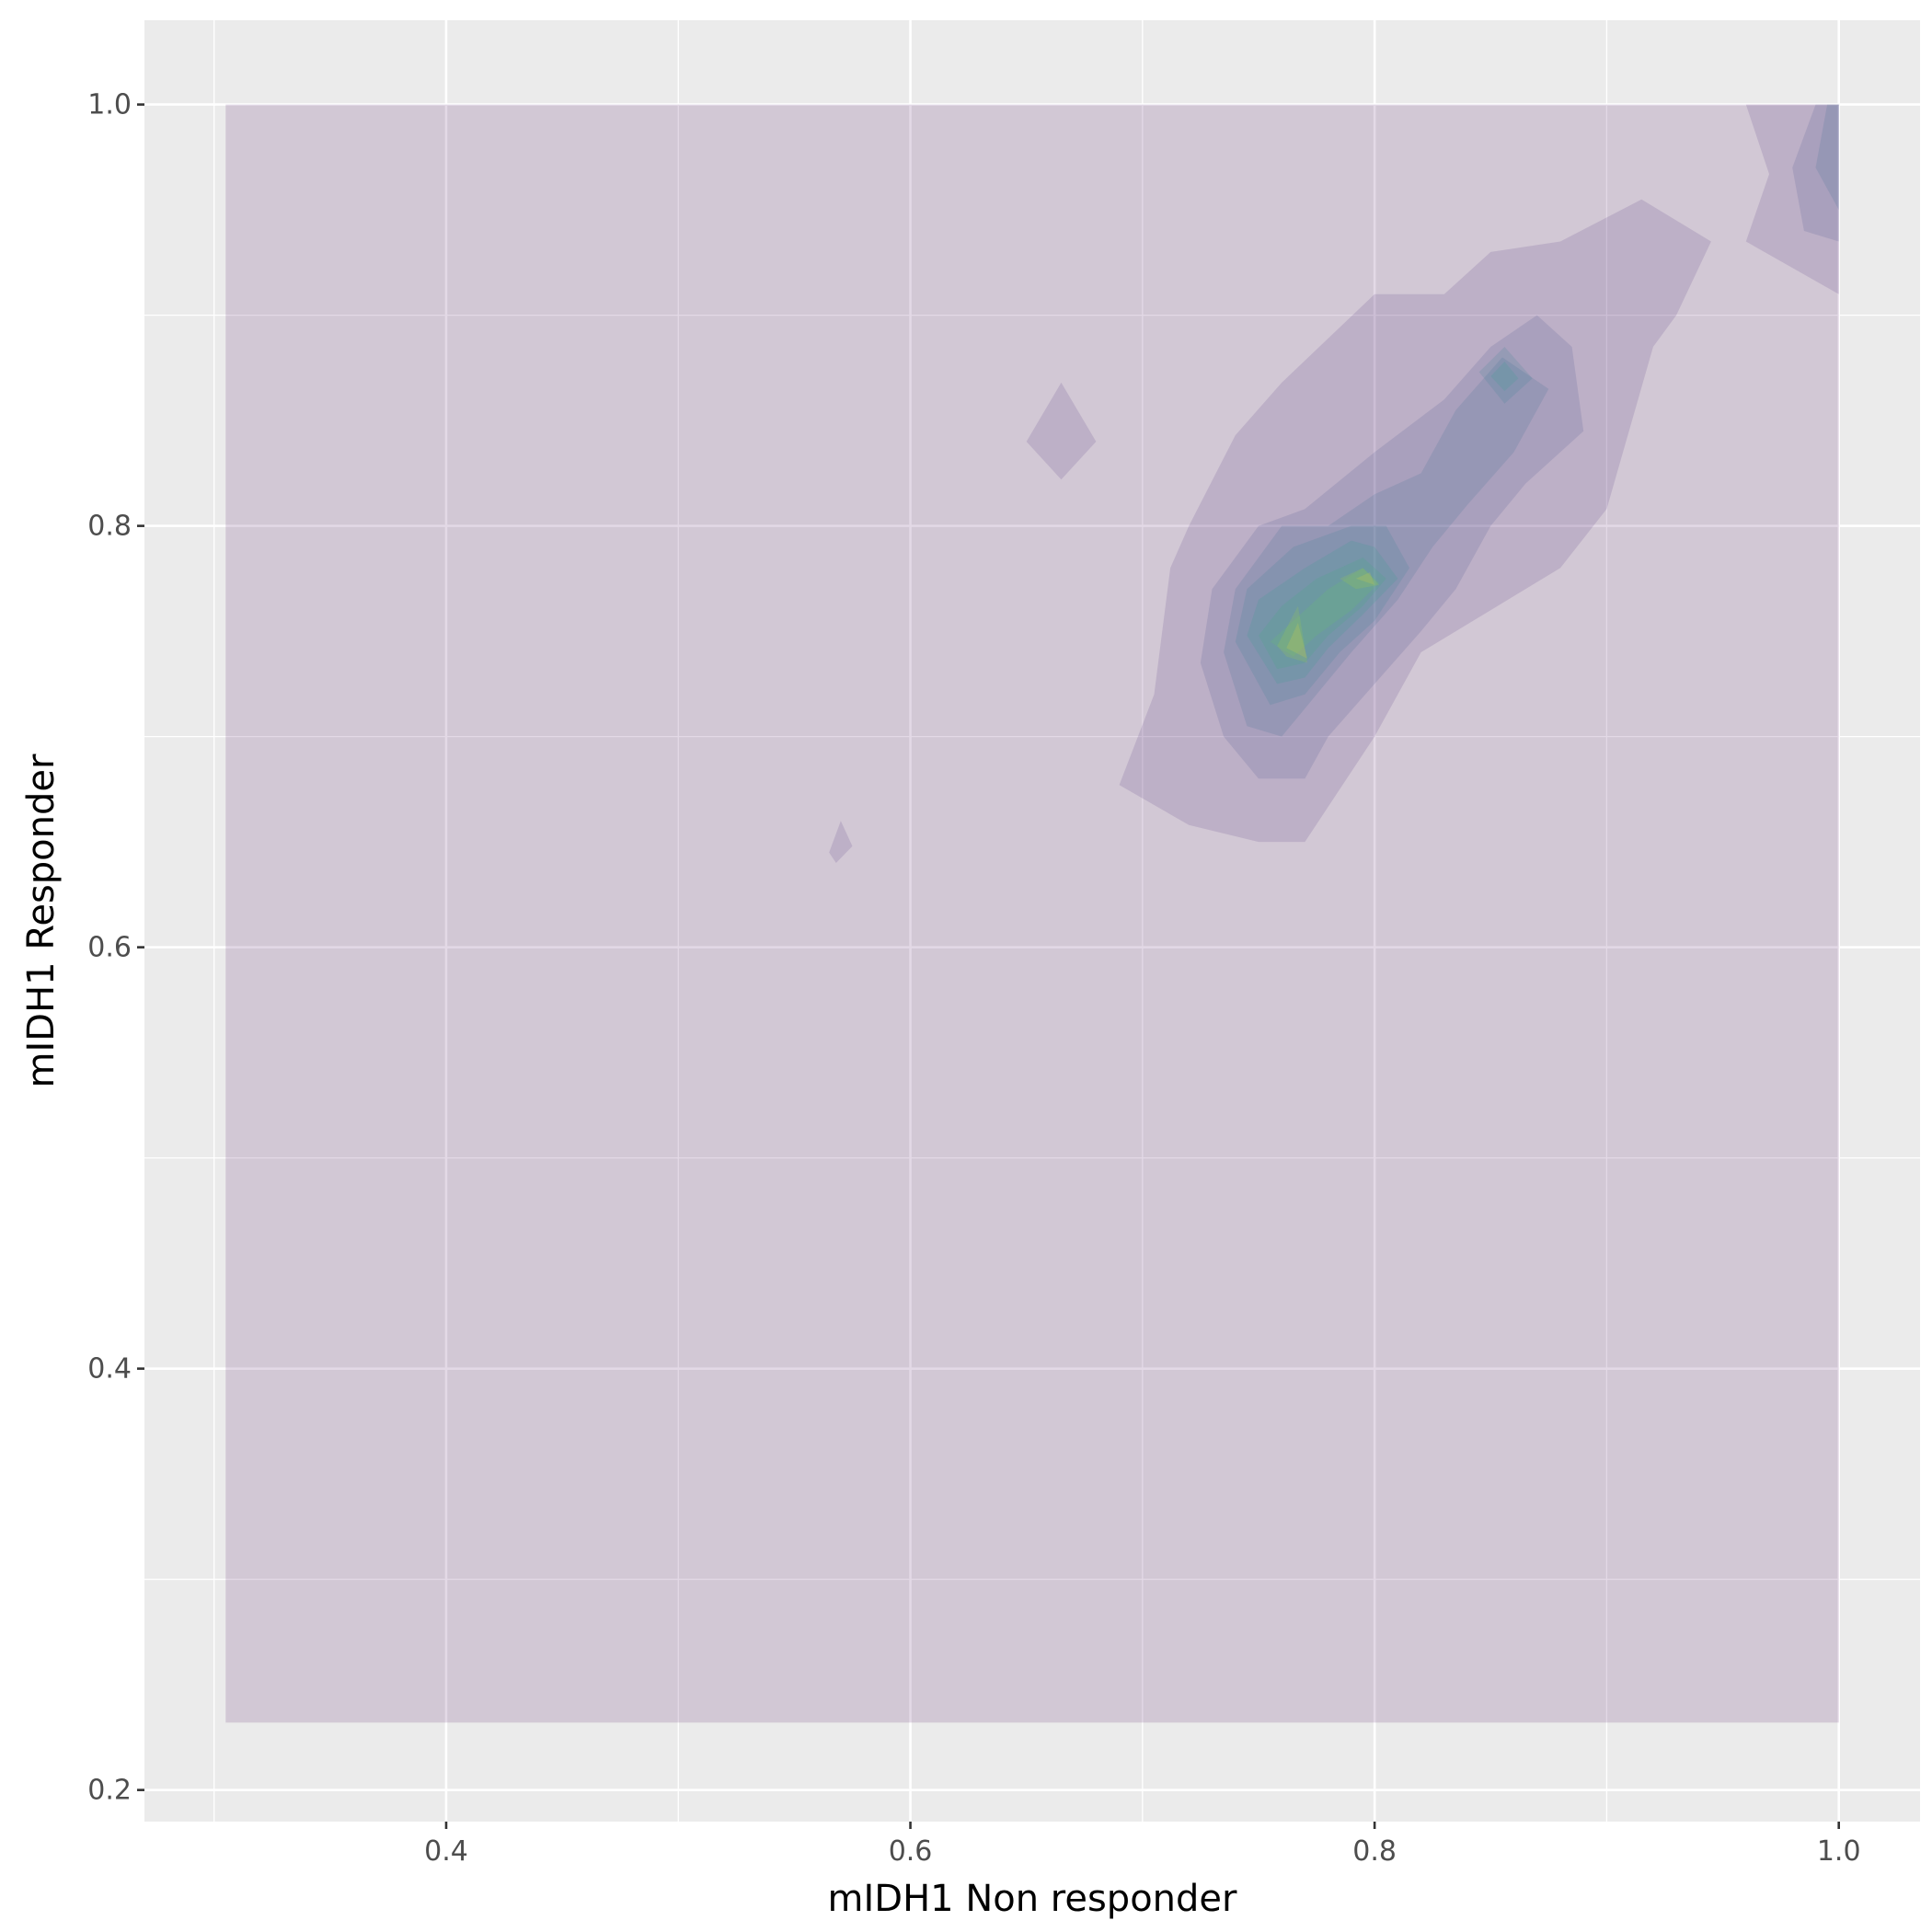  Describe the element at coordinates (911, 1851) in the screenshot. I see `x-tick-label: 0.6` at that location.